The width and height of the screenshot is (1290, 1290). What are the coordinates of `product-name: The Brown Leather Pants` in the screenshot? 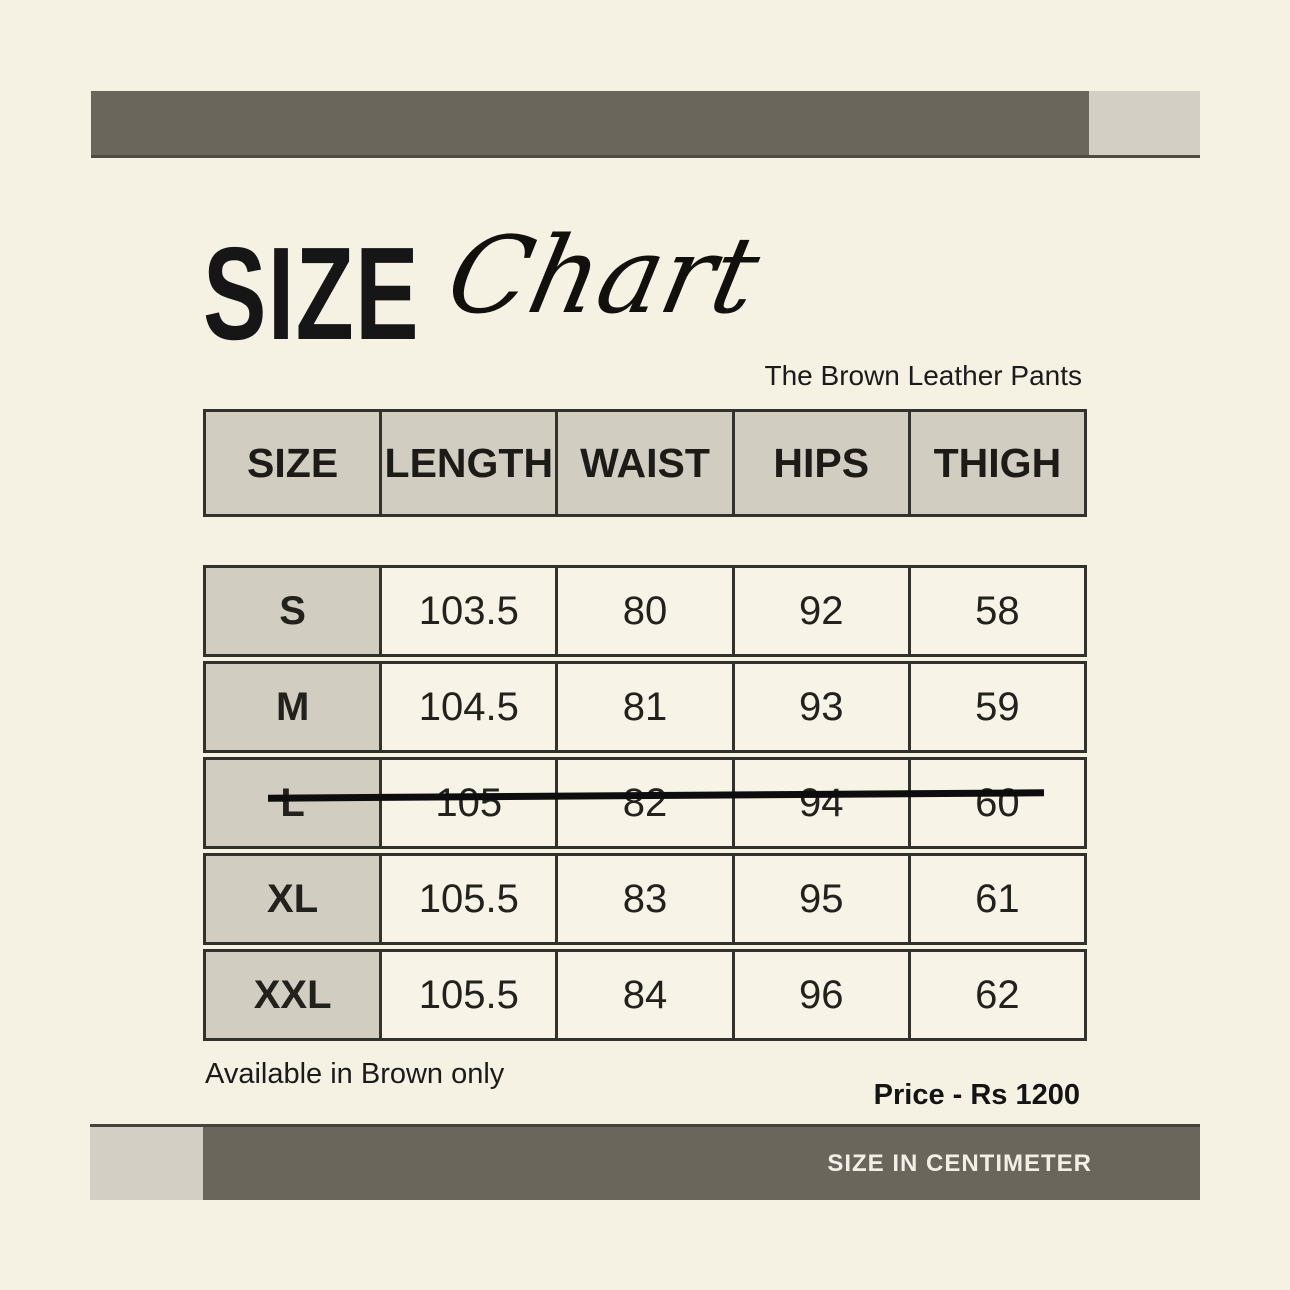 It's located at (923, 375).